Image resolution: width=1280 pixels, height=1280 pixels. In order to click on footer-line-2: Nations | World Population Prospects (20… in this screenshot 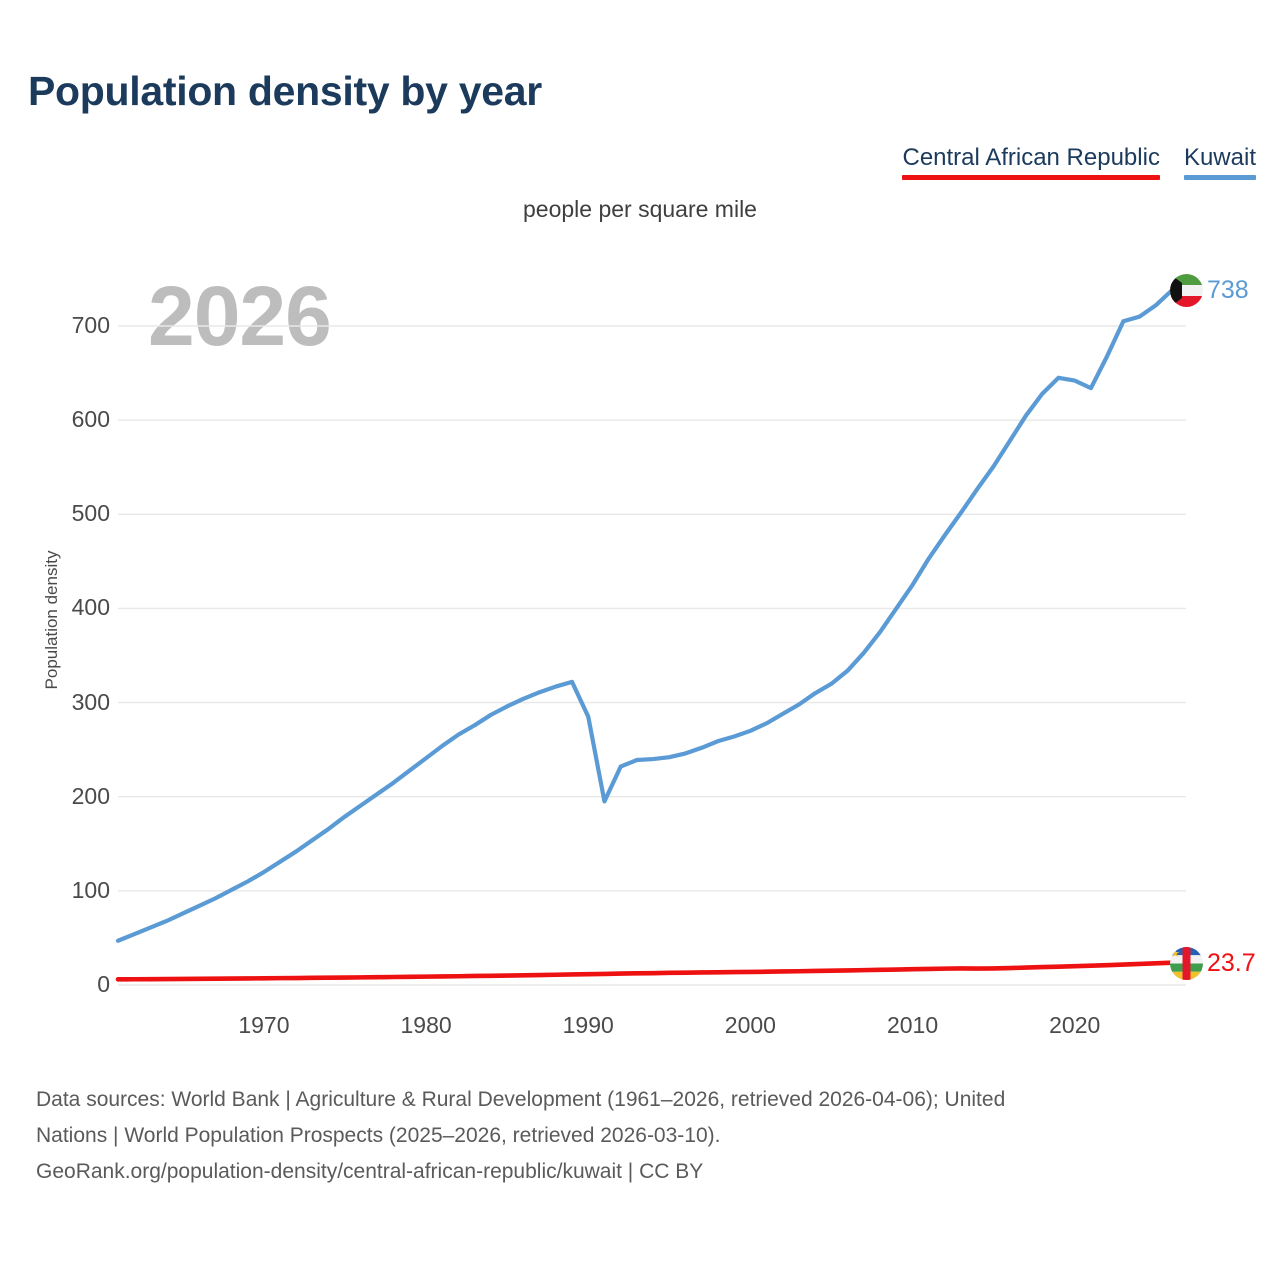, I will do `click(378, 1135)`.